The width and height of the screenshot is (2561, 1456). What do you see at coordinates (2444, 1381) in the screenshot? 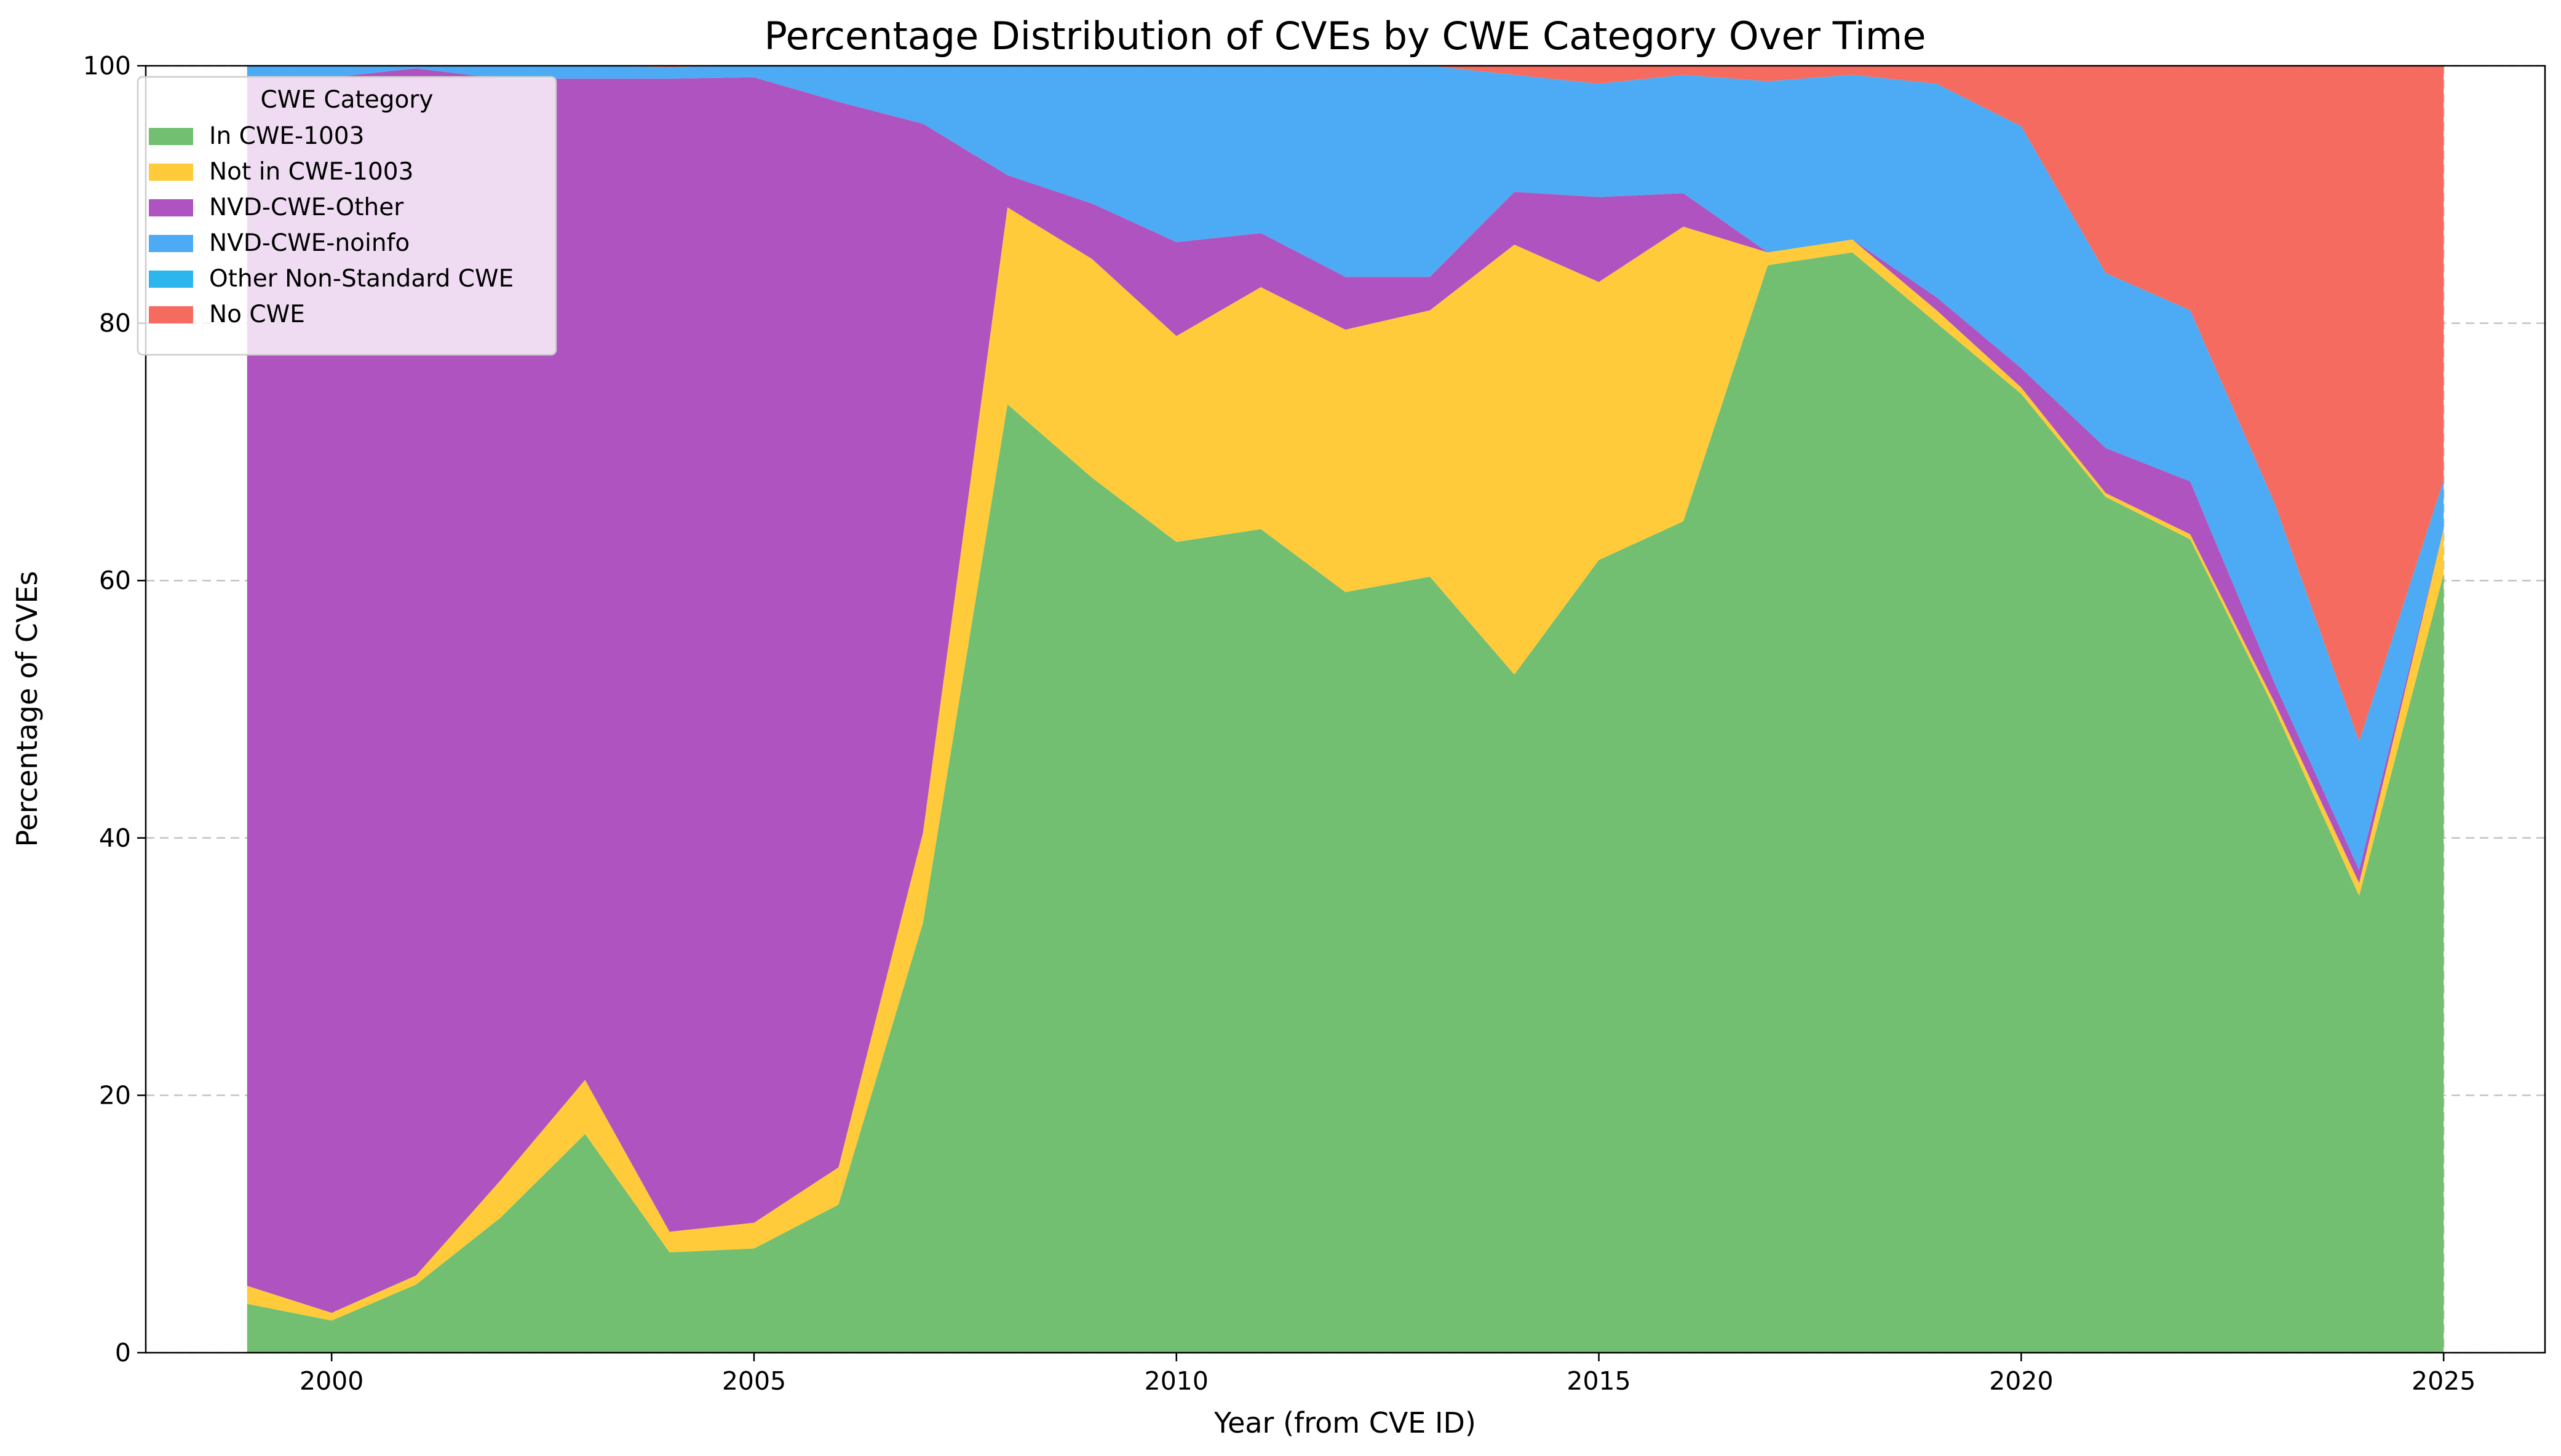
I see `x-tick-label-2025: 2025` at bounding box center [2444, 1381].